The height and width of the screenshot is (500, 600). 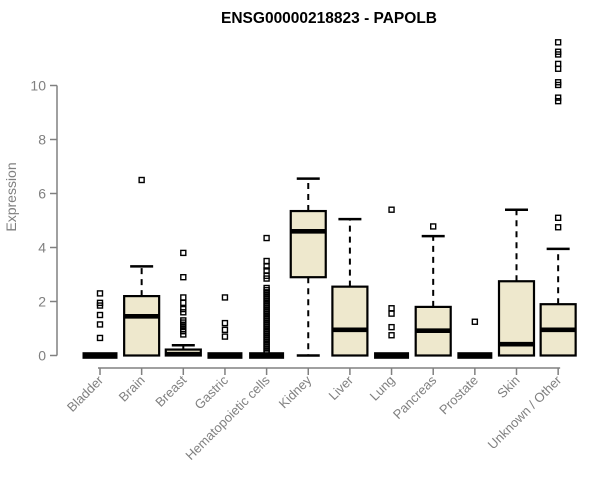 I want to click on x-tick-label: Kidney, so click(x=295, y=391).